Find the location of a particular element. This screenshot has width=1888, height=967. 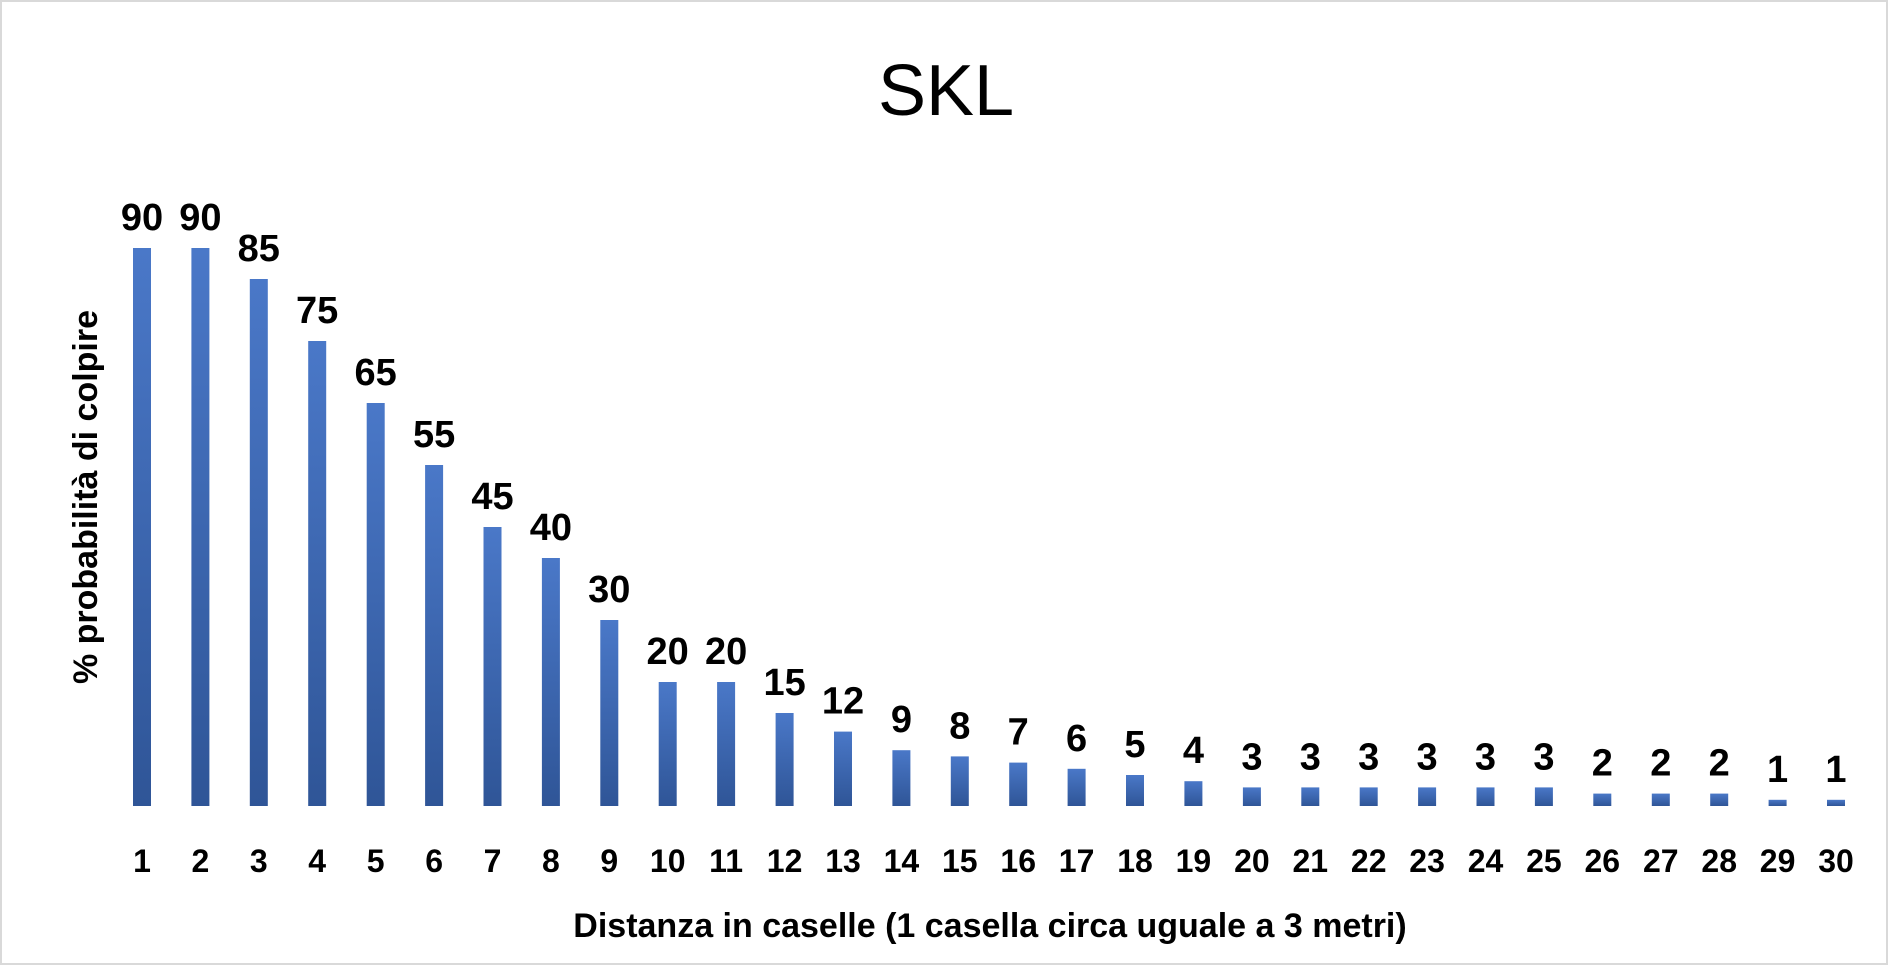

x-tick-5: 5 is located at coordinates (376, 861).